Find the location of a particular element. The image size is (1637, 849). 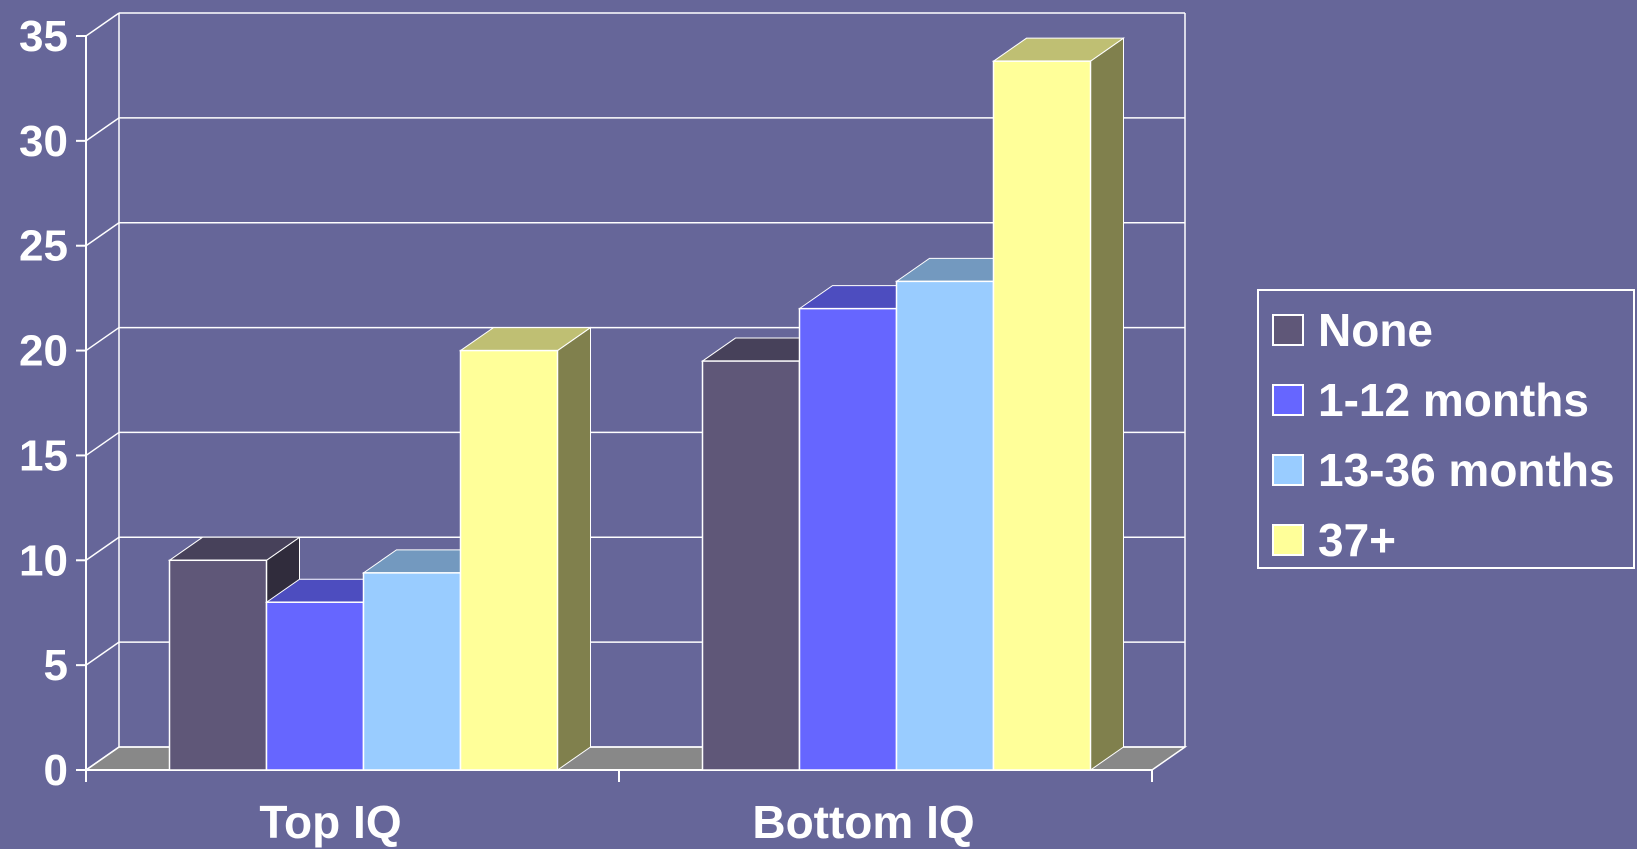

y-tick-label: 0 is located at coordinates (56, 770).